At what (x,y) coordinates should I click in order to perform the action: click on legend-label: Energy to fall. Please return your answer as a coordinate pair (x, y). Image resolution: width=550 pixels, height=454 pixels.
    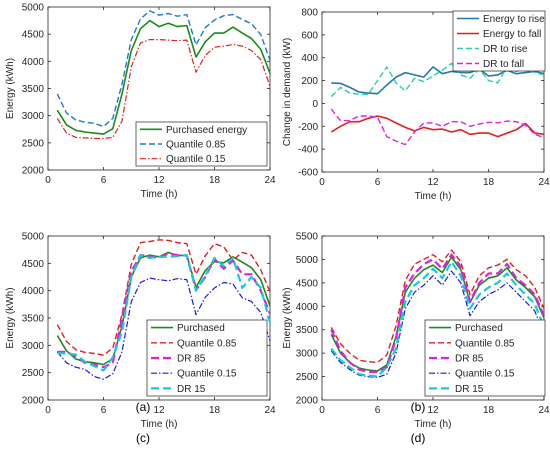
    Looking at the image, I should click on (512, 34).